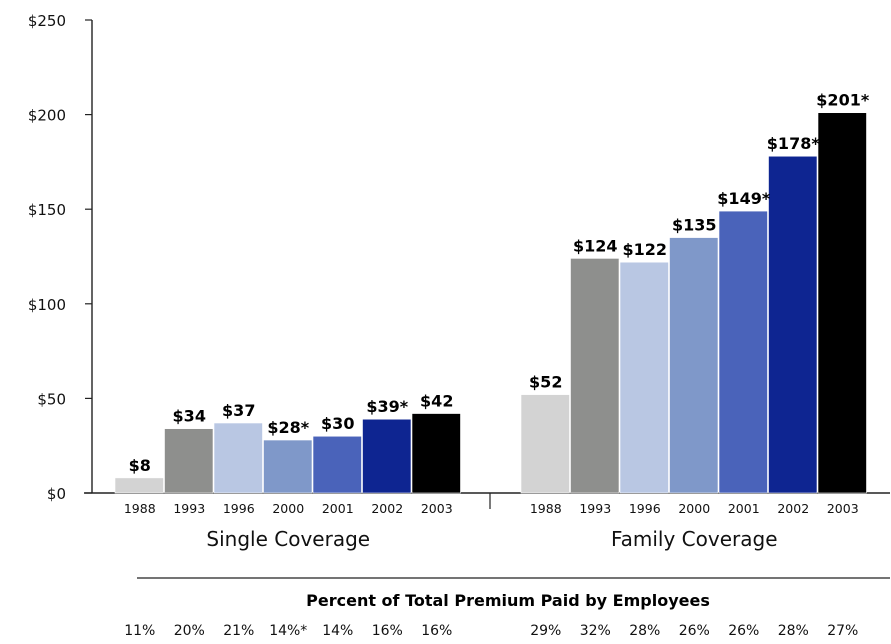 The height and width of the screenshot is (644, 891). What do you see at coordinates (288, 539) in the screenshot?
I see `group-label: Single Coverage` at bounding box center [288, 539].